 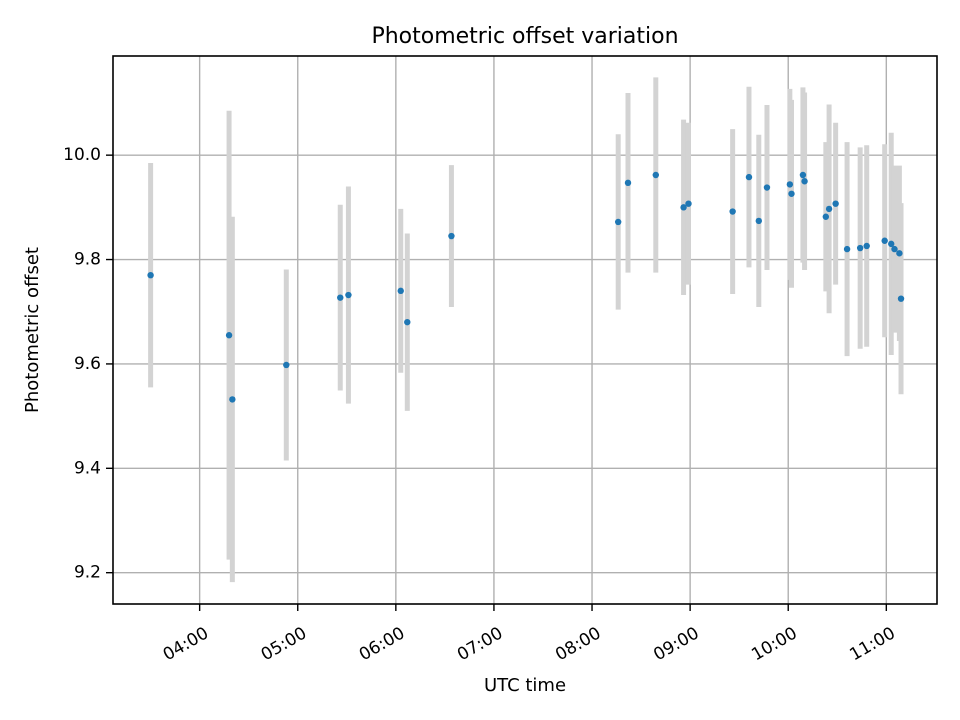 What do you see at coordinates (82, 155) in the screenshot?
I see `y-tick-label-10-0: 10.0` at bounding box center [82, 155].